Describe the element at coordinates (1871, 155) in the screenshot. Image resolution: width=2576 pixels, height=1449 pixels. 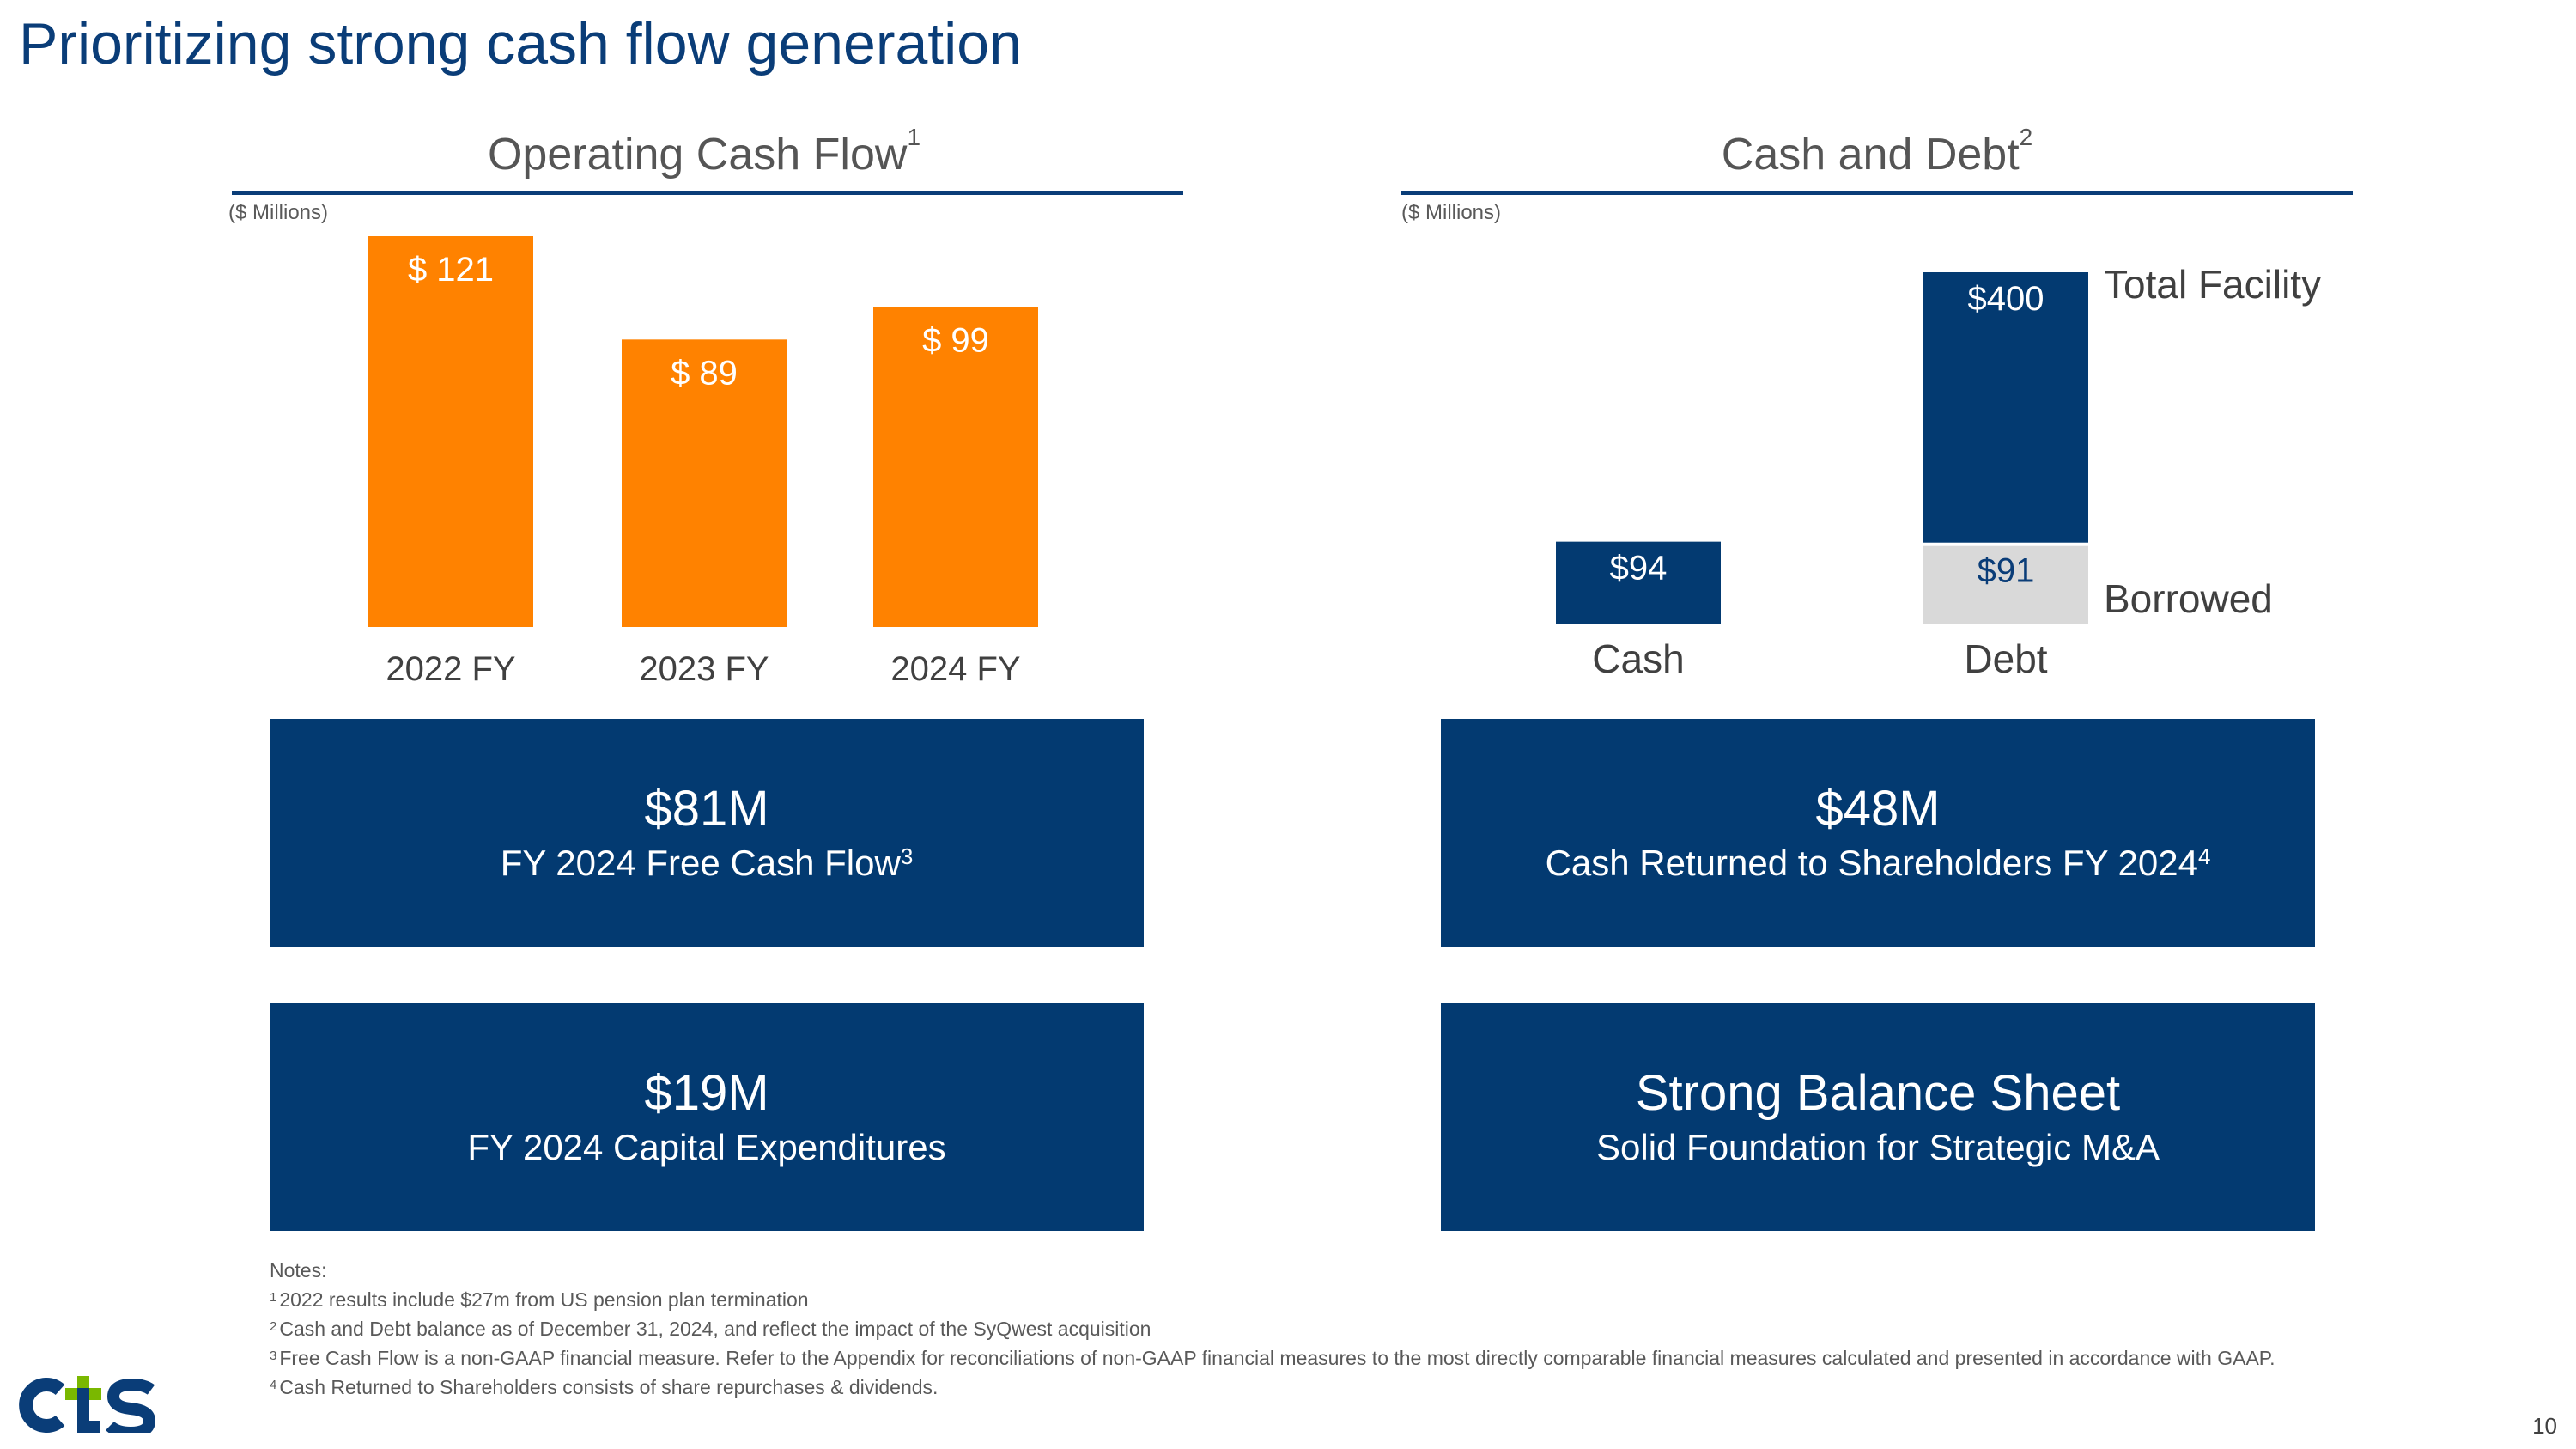
I see `cash-debt-chart-title-text: Cash and Debt` at that location.